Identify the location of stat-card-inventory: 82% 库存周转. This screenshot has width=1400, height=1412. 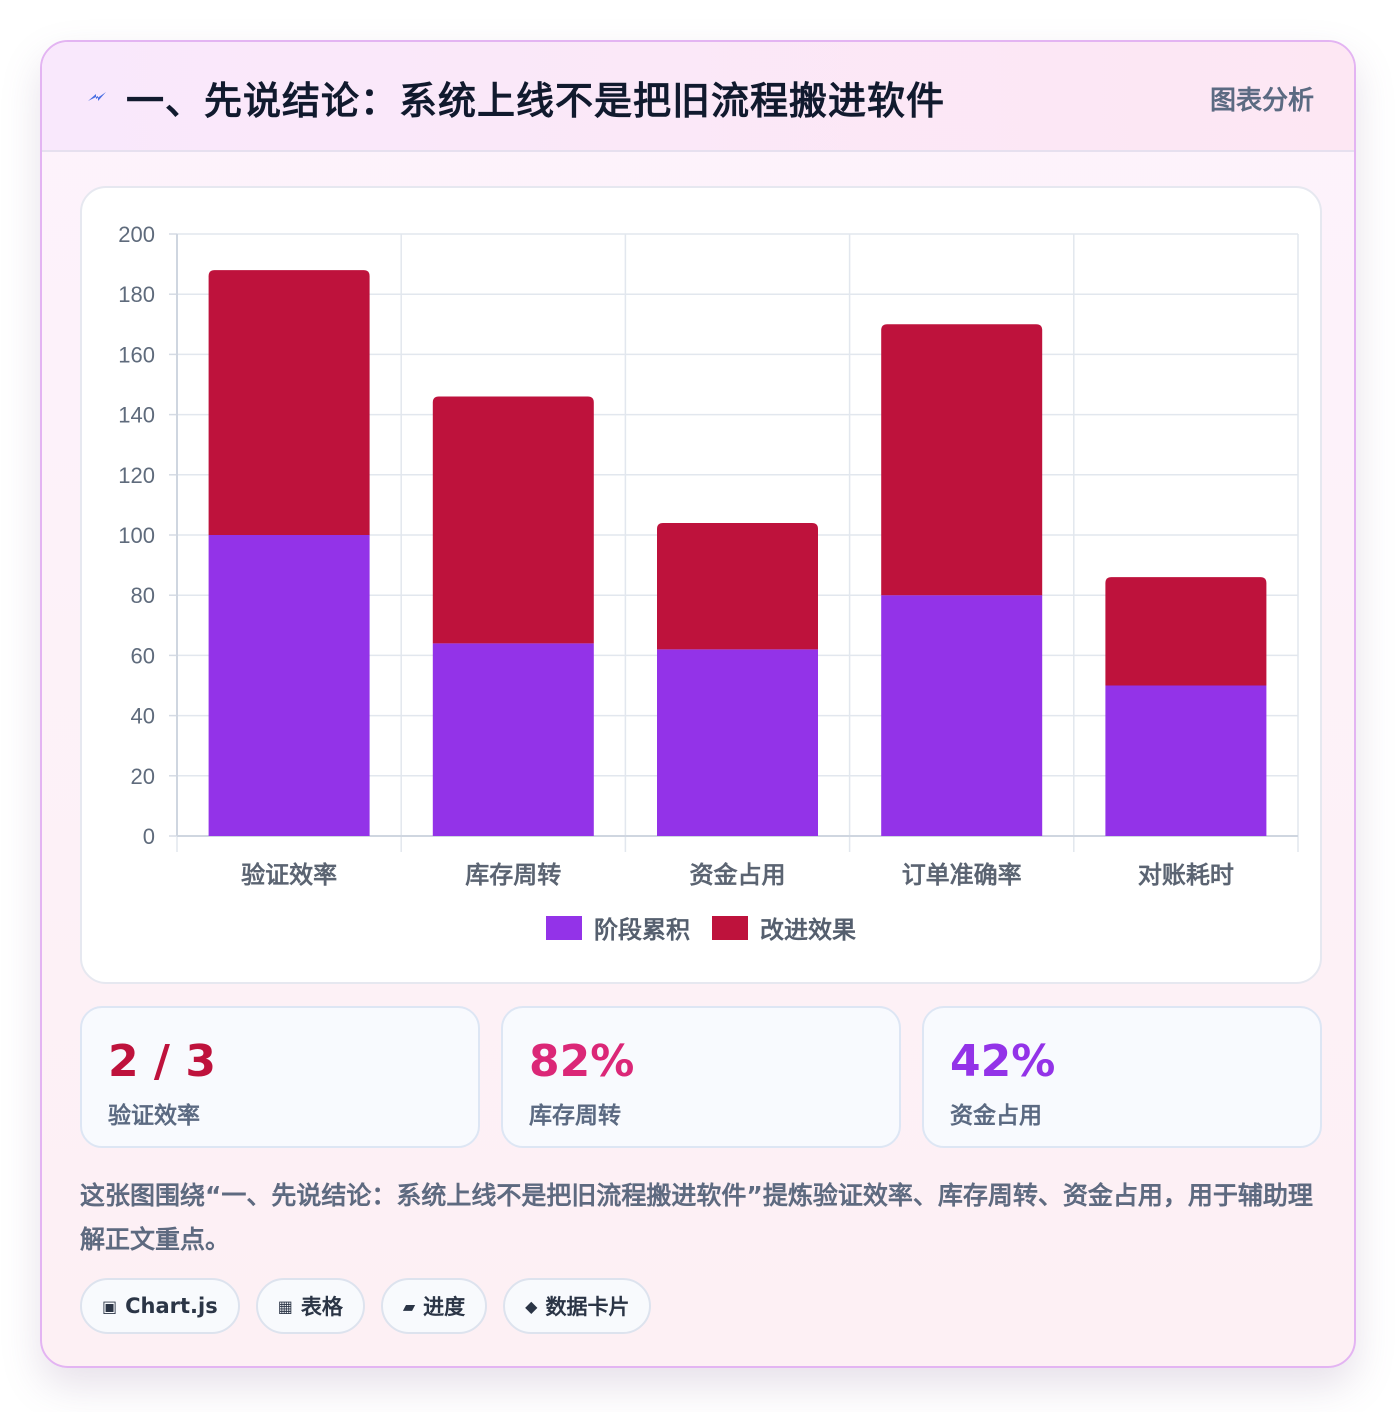
(701, 1077).